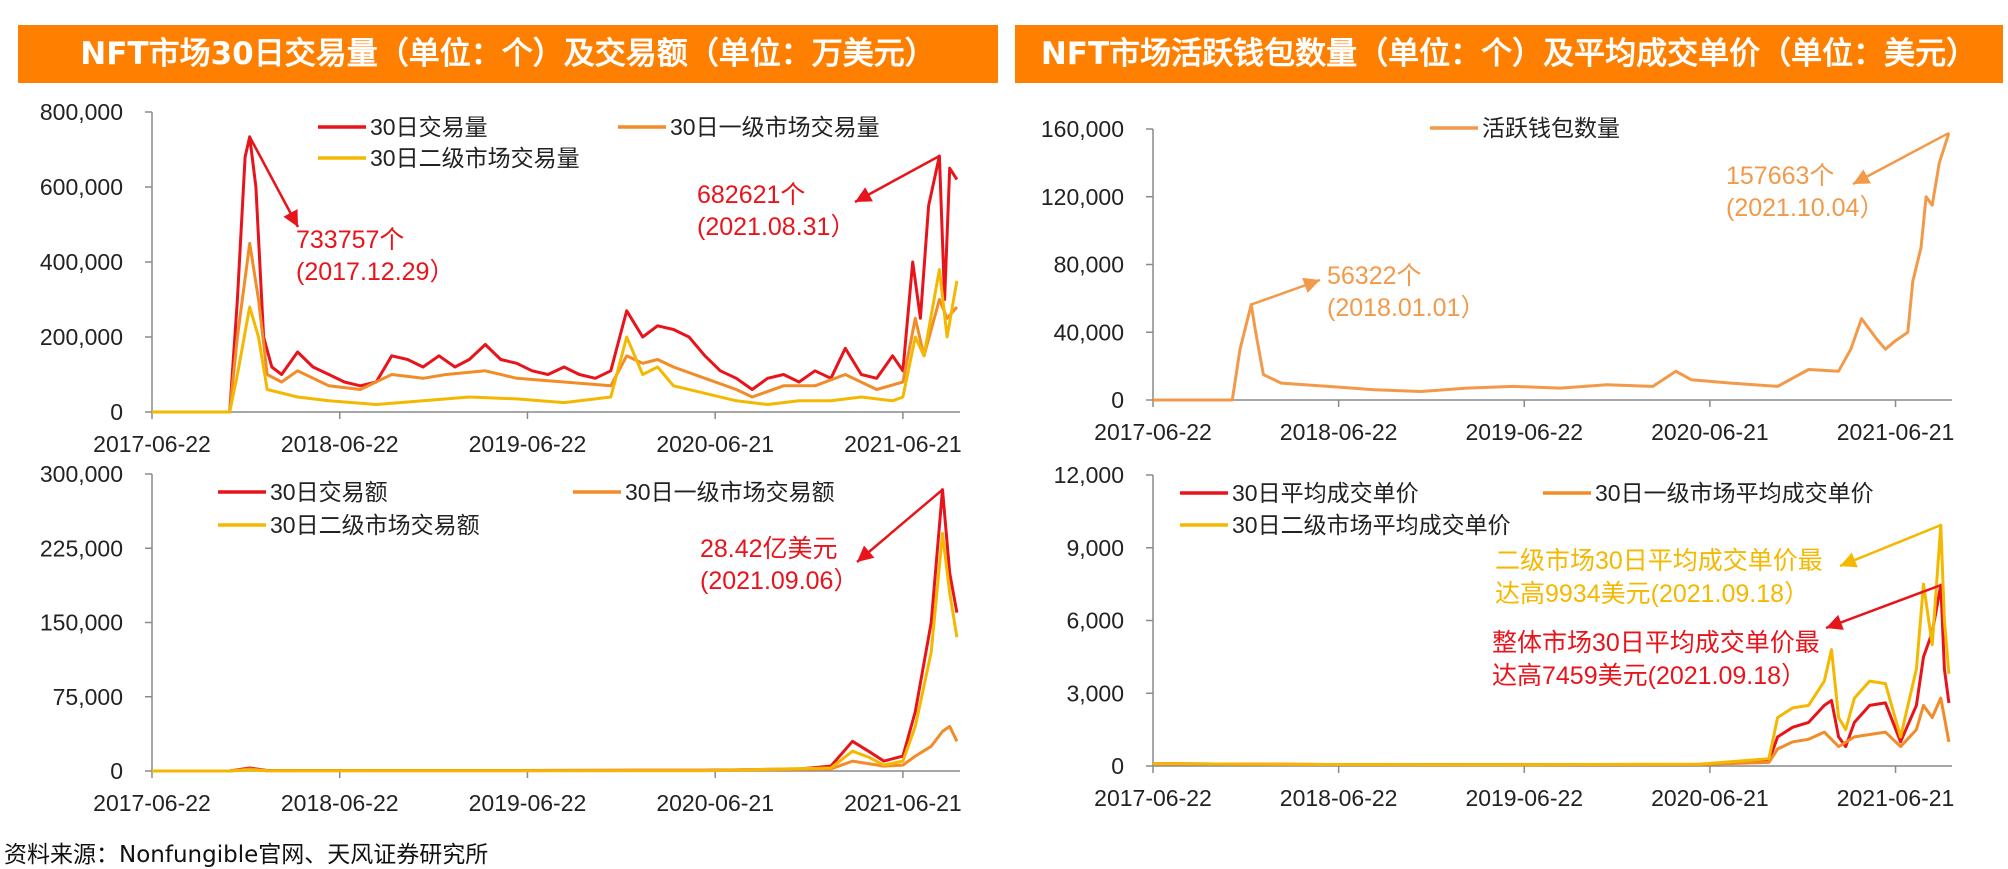 This screenshot has height=869, width=2008. What do you see at coordinates (81, 474) in the screenshot?
I see `y-tick-label: 300,000` at bounding box center [81, 474].